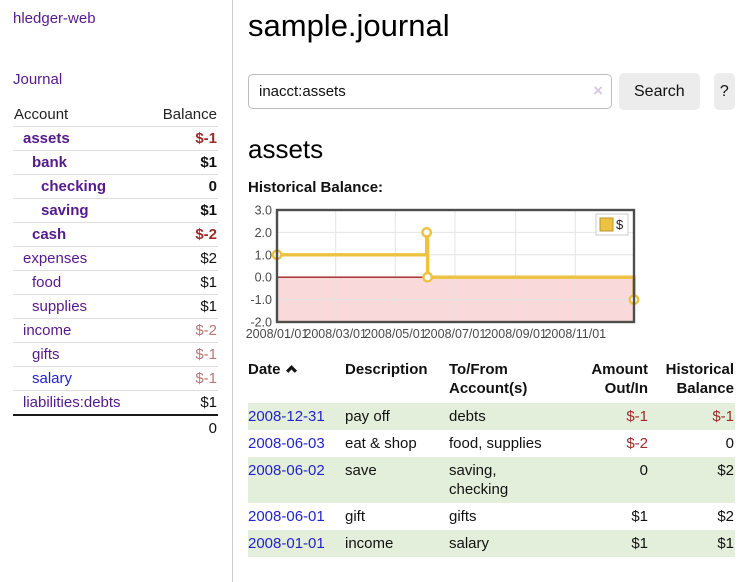 Image resolution: width=742 pixels, height=582 pixels. Describe the element at coordinates (488, 379) in the screenshot. I see `accounts-column-header: To/From Account(s)` at that location.